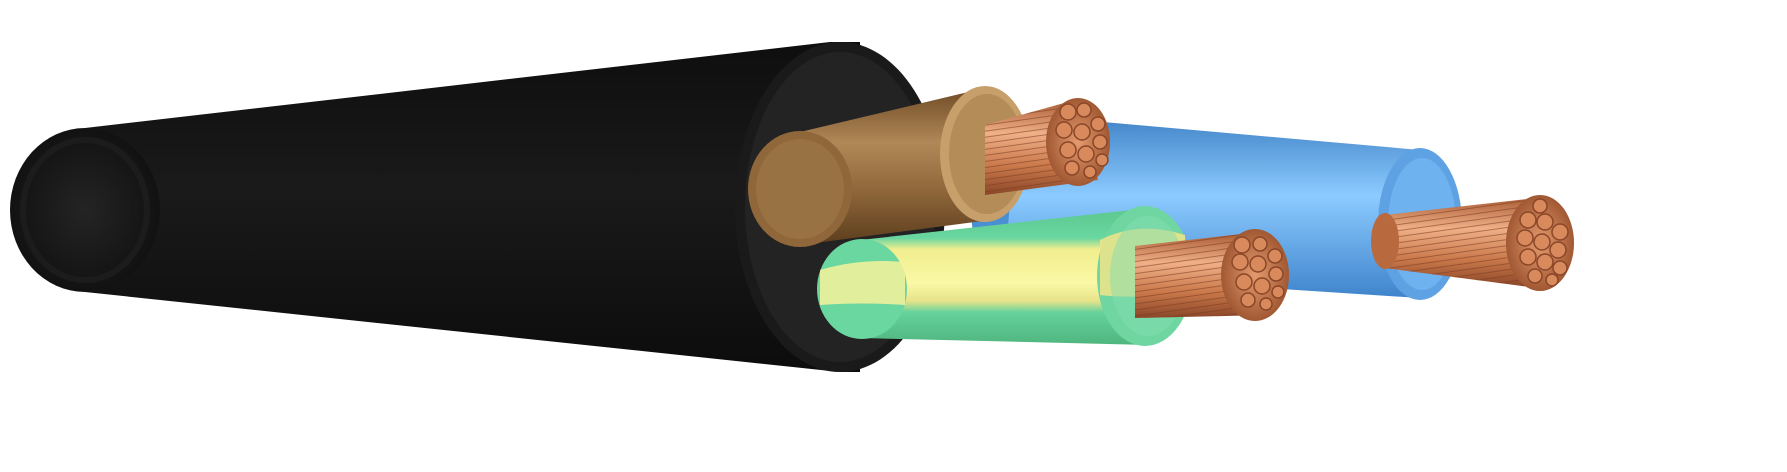  I want to click on brown-core-conductor, so click(1047, 146).